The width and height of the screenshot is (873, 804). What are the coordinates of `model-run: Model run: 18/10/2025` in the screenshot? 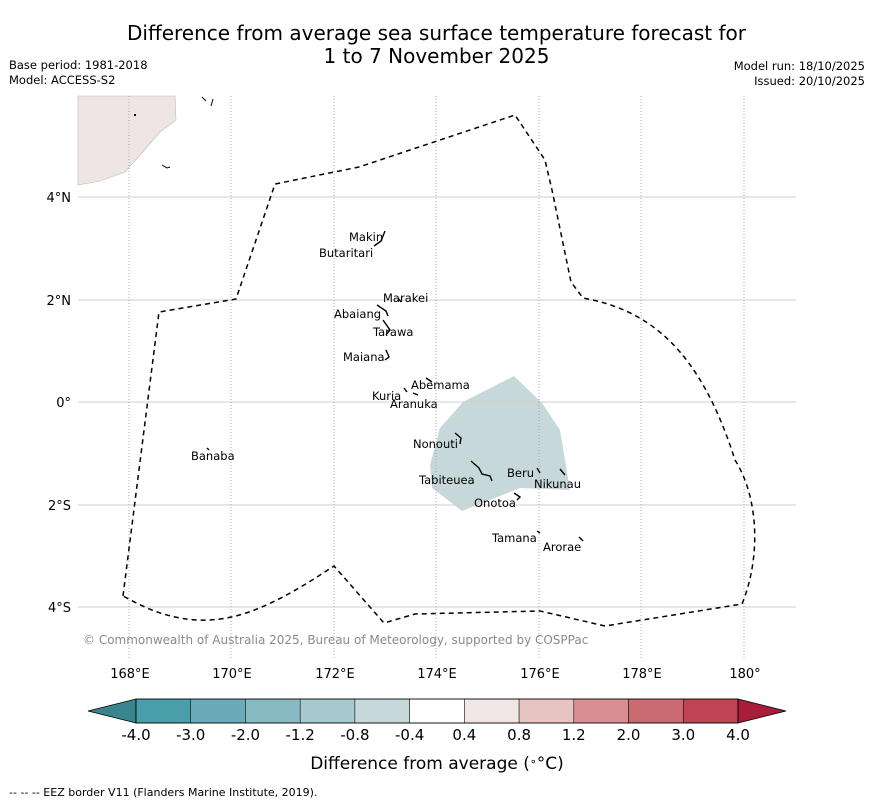 It's located at (799, 66).